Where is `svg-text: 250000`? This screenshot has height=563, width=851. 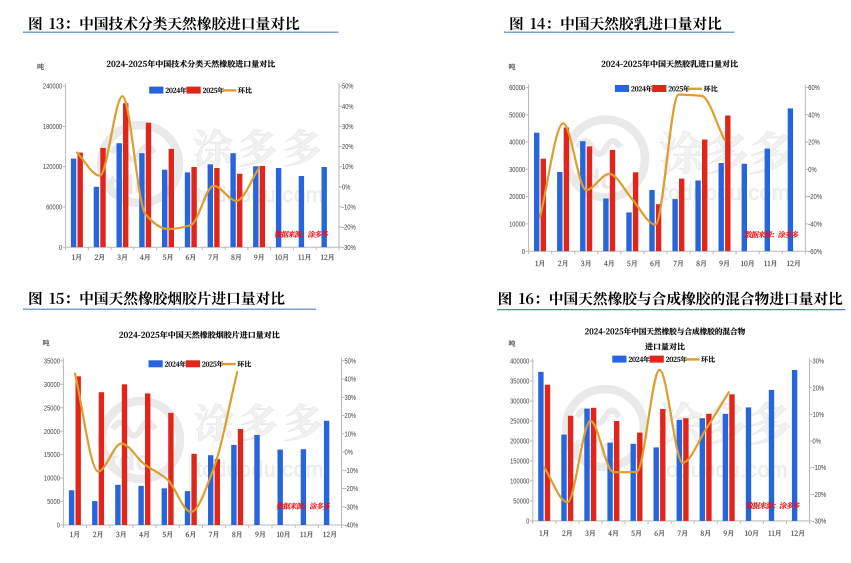 svg-text: 250000 is located at coordinates (519, 422).